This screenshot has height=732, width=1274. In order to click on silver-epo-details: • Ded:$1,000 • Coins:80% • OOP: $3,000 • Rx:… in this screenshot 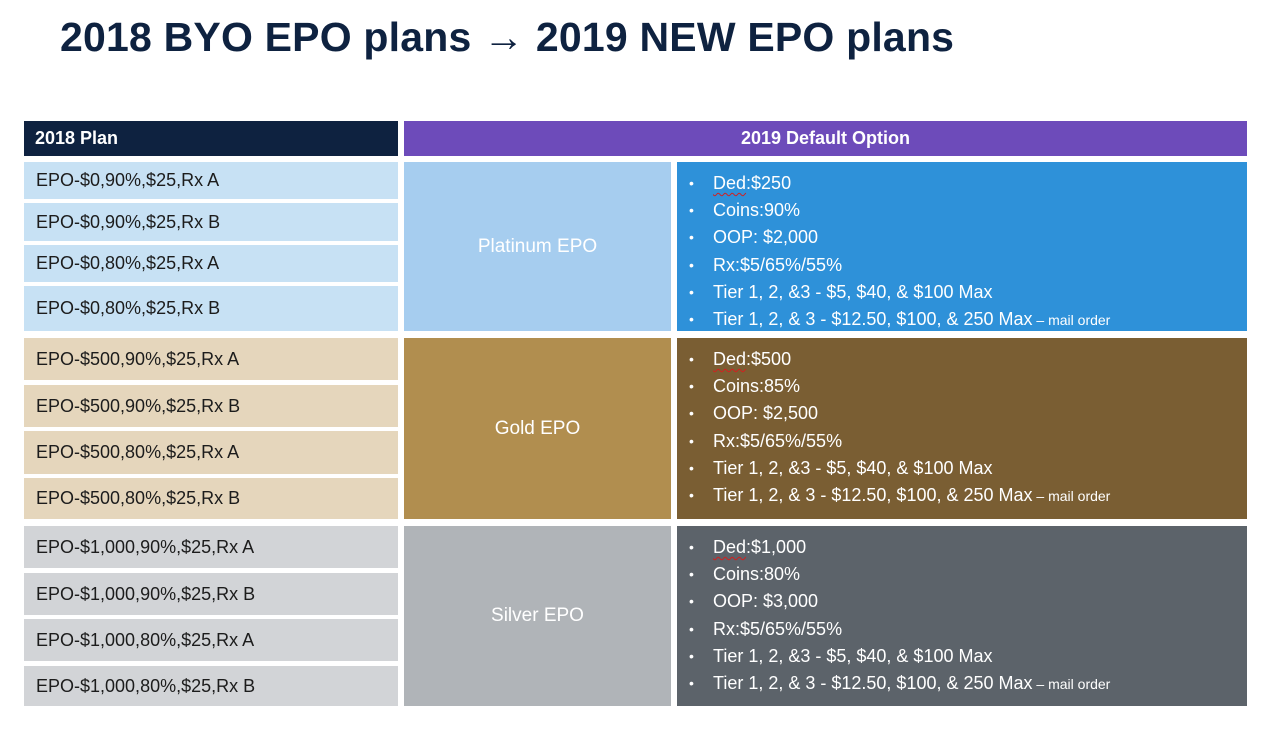, I will do `click(962, 616)`.